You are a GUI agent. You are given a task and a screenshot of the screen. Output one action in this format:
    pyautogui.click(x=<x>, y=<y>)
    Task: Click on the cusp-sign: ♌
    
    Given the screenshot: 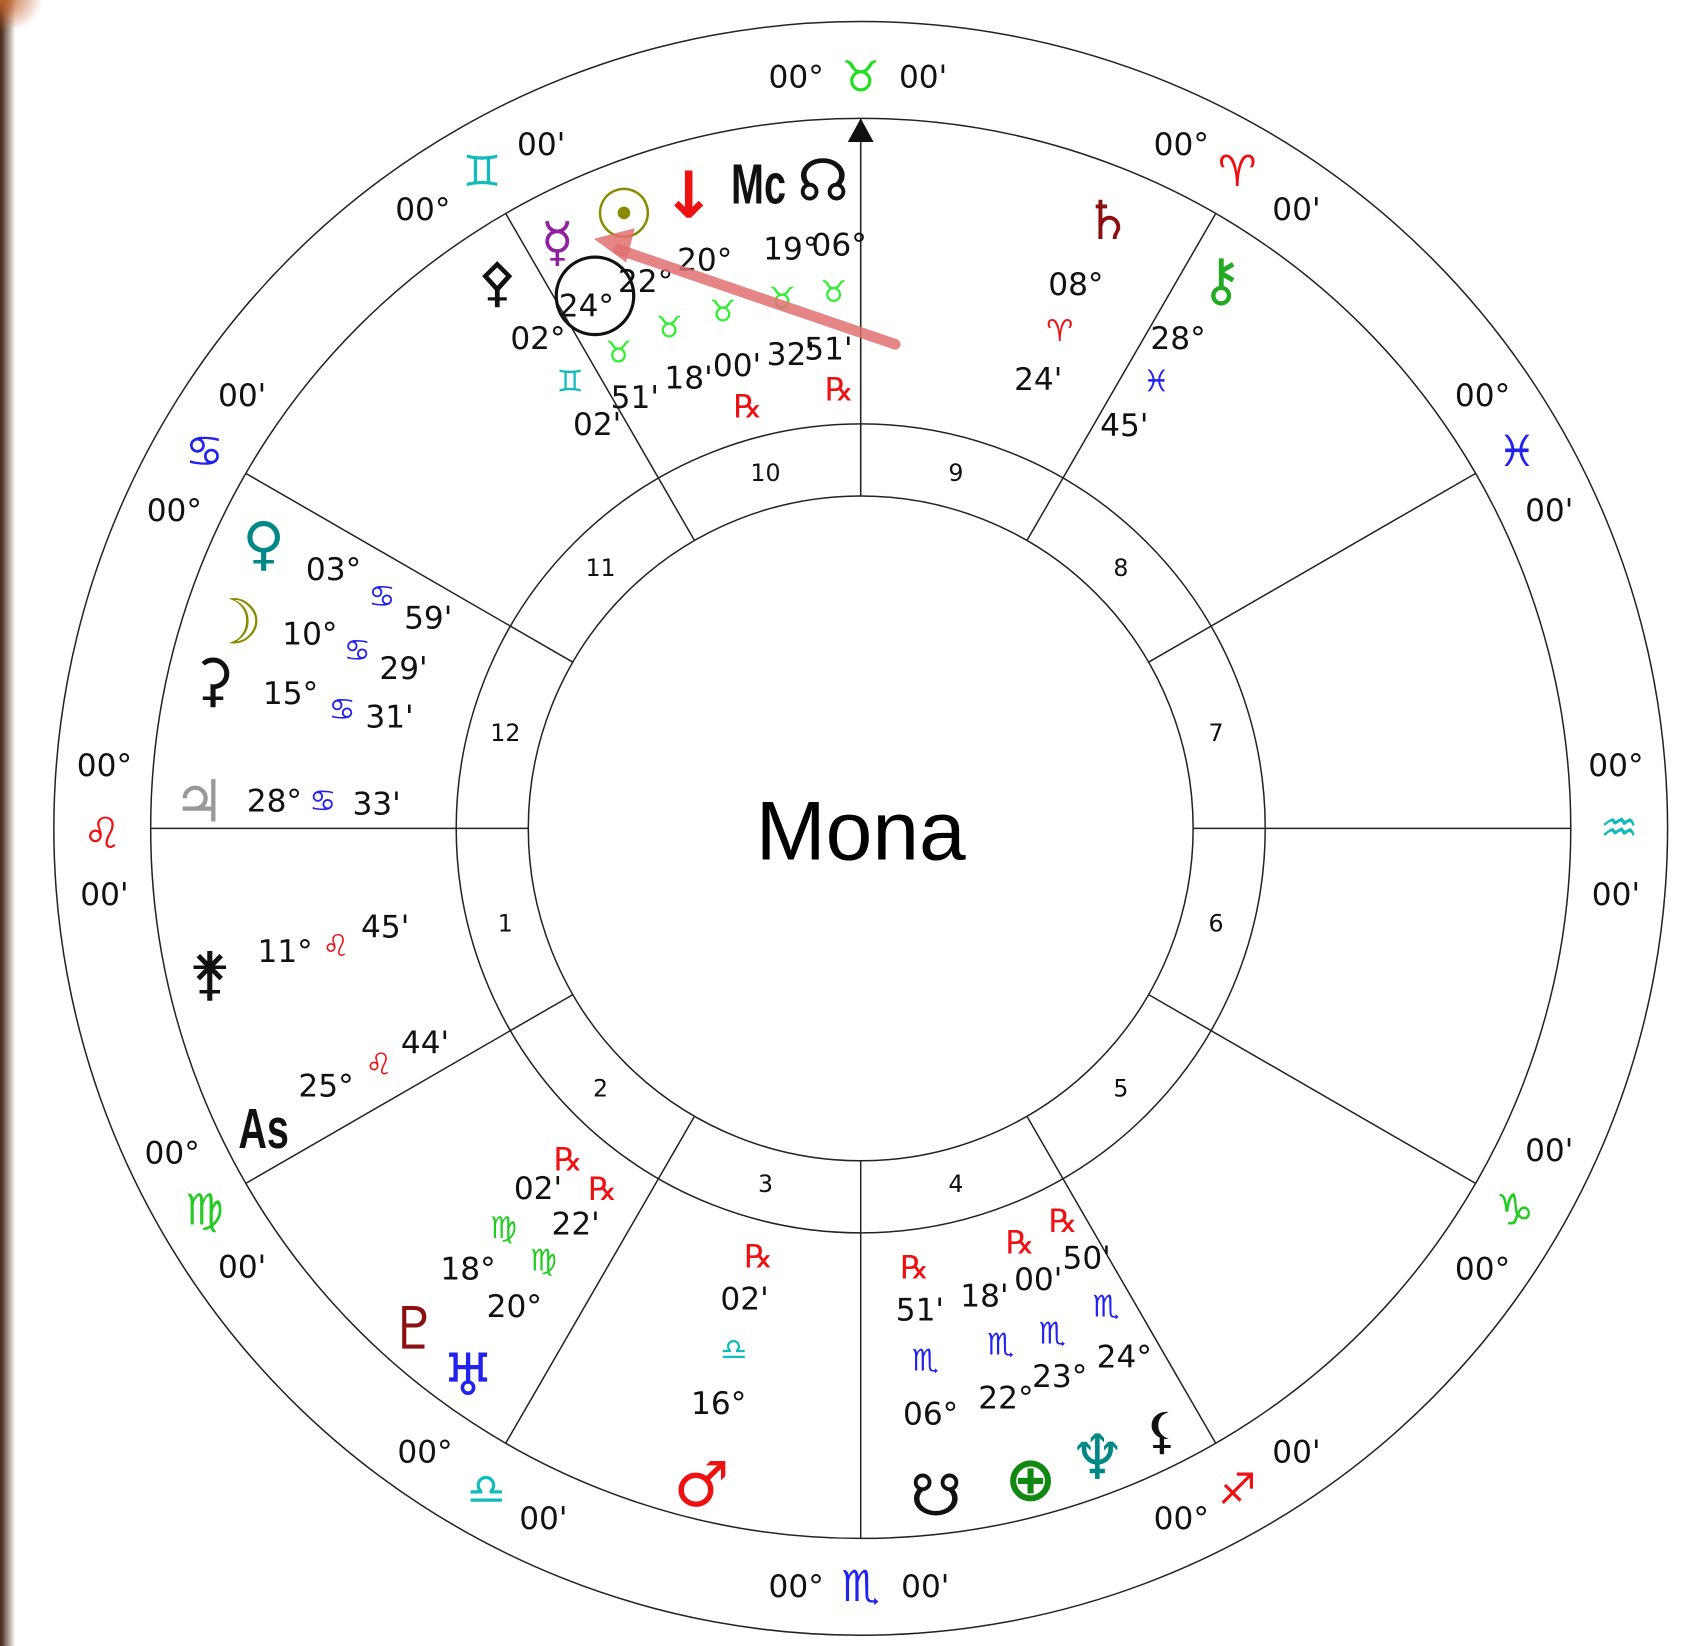 What is the action you would take?
    pyautogui.click(x=102, y=834)
    